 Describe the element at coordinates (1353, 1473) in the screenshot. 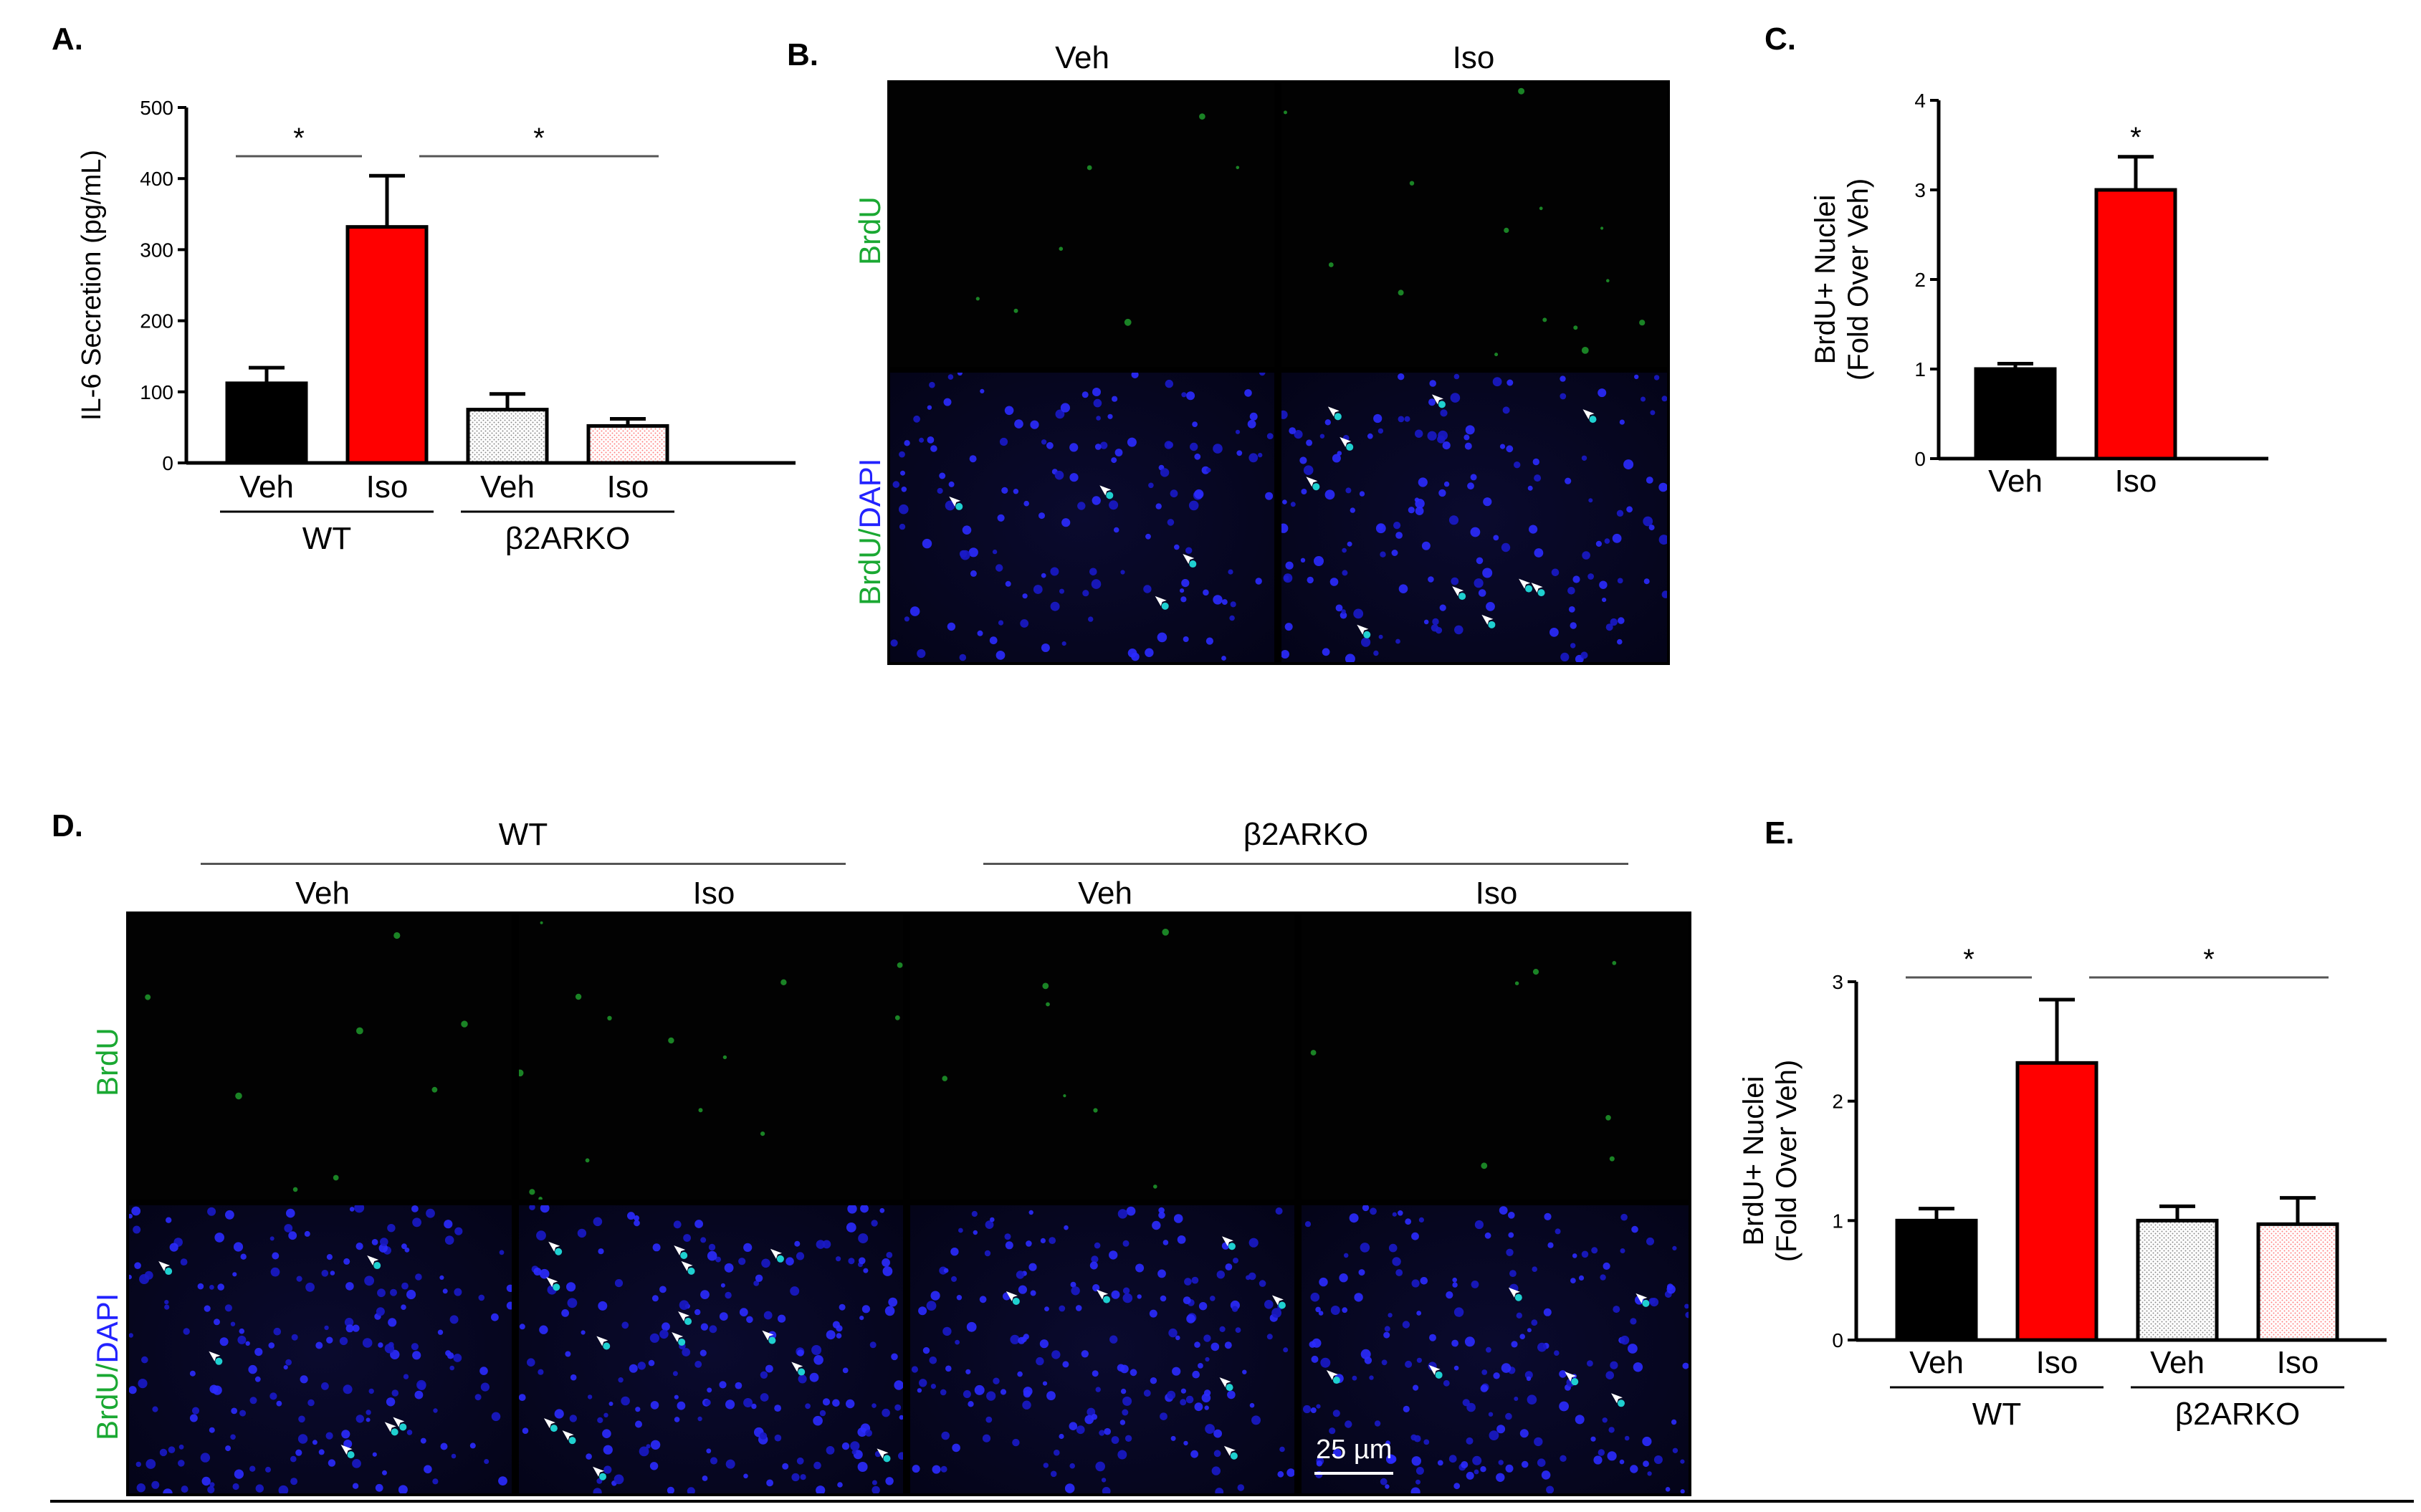

I see `d-scale-bar` at that location.